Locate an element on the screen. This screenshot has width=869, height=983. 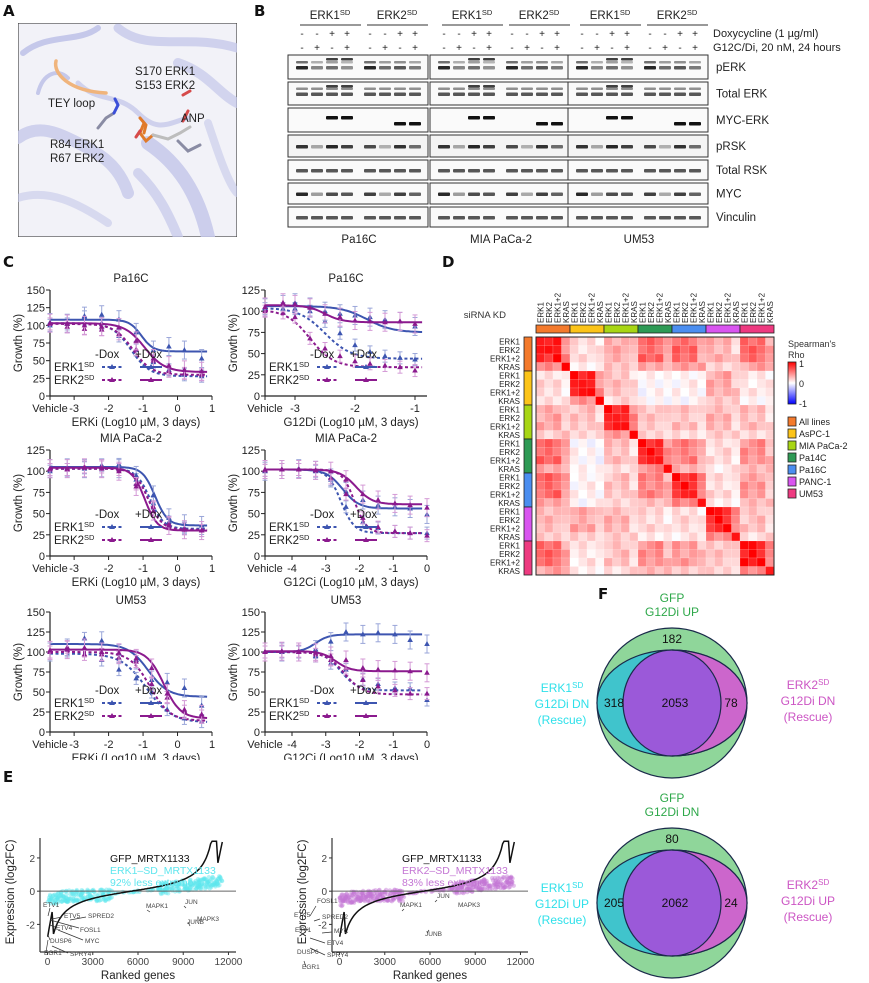
column-label: ERK2 is located at coordinates (651, 312).